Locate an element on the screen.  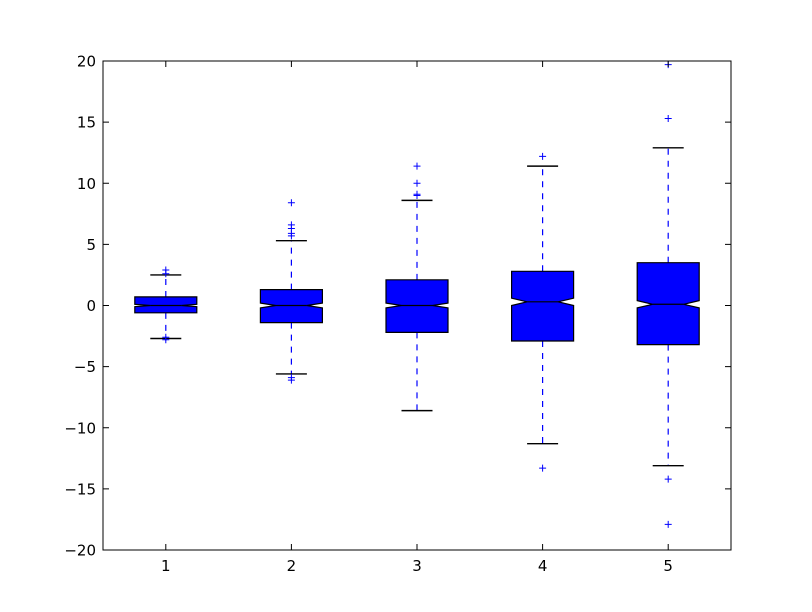
y-tick-label: −5 is located at coordinates (85, 367).